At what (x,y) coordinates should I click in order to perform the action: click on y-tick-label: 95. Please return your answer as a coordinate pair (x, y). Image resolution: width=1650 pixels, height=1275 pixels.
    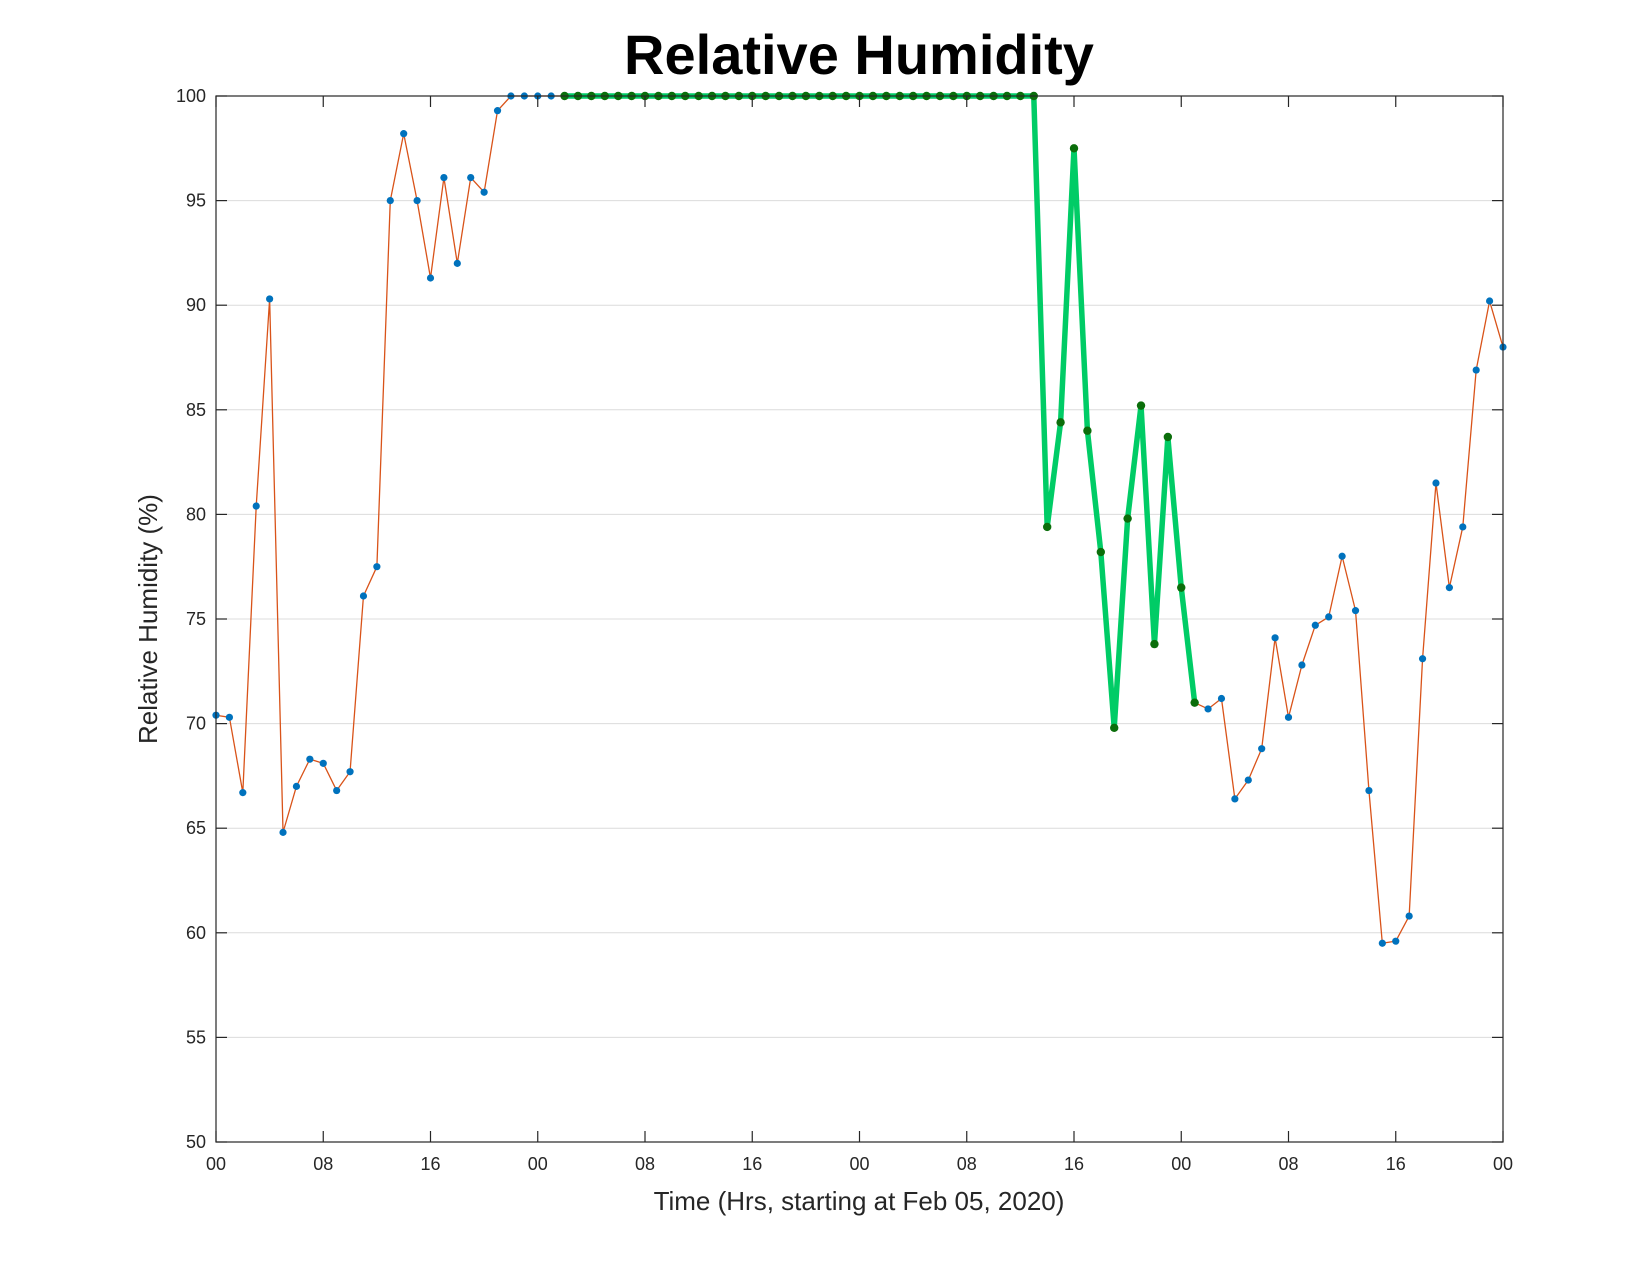
    Looking at the image, I should click on (196, 201).